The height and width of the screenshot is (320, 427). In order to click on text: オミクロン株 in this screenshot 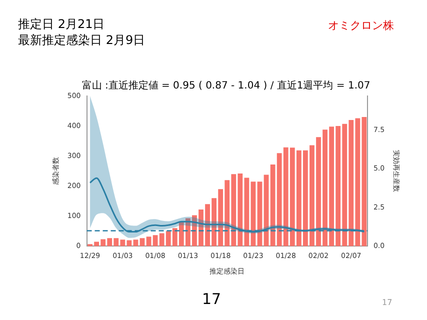, I will do `click(361, 25)`.